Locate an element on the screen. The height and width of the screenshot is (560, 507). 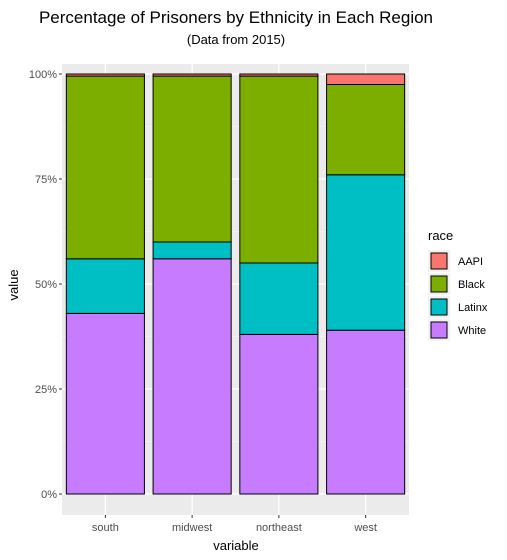
x-tick-label: west is located at coordinates (365, 528).